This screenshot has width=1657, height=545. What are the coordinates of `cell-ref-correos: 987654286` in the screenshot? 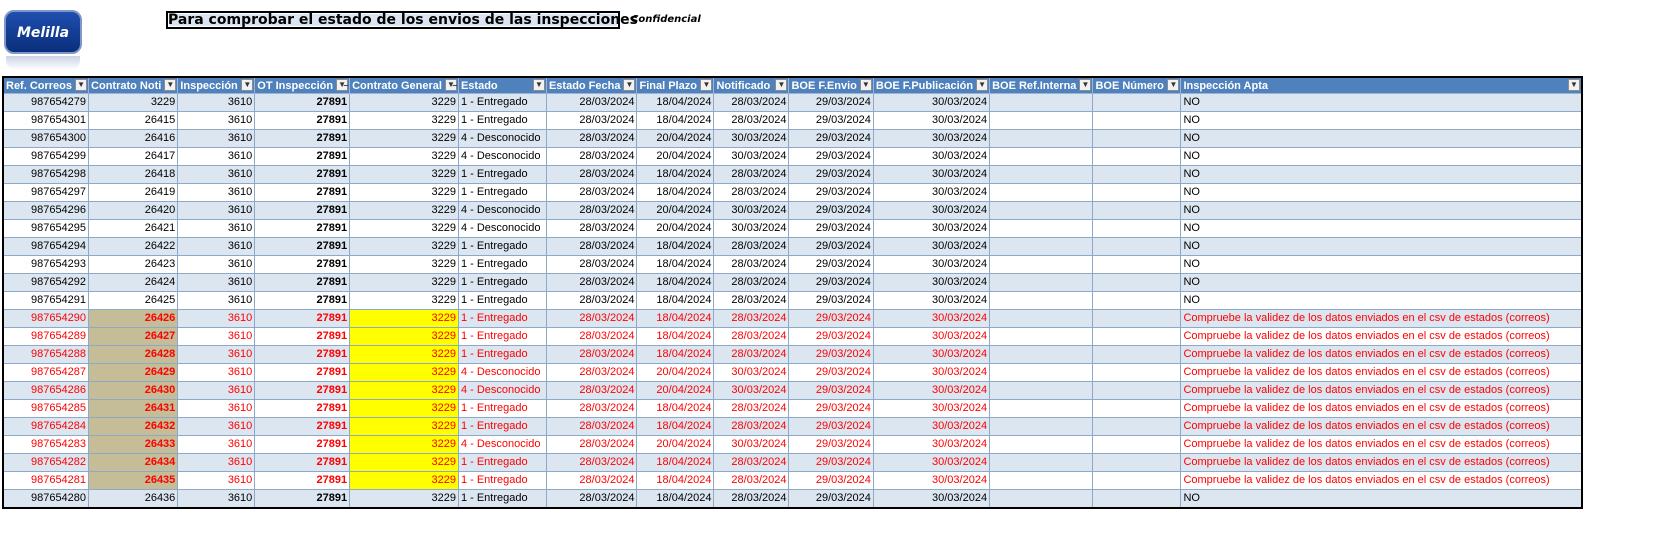 It's located at (46, 390).